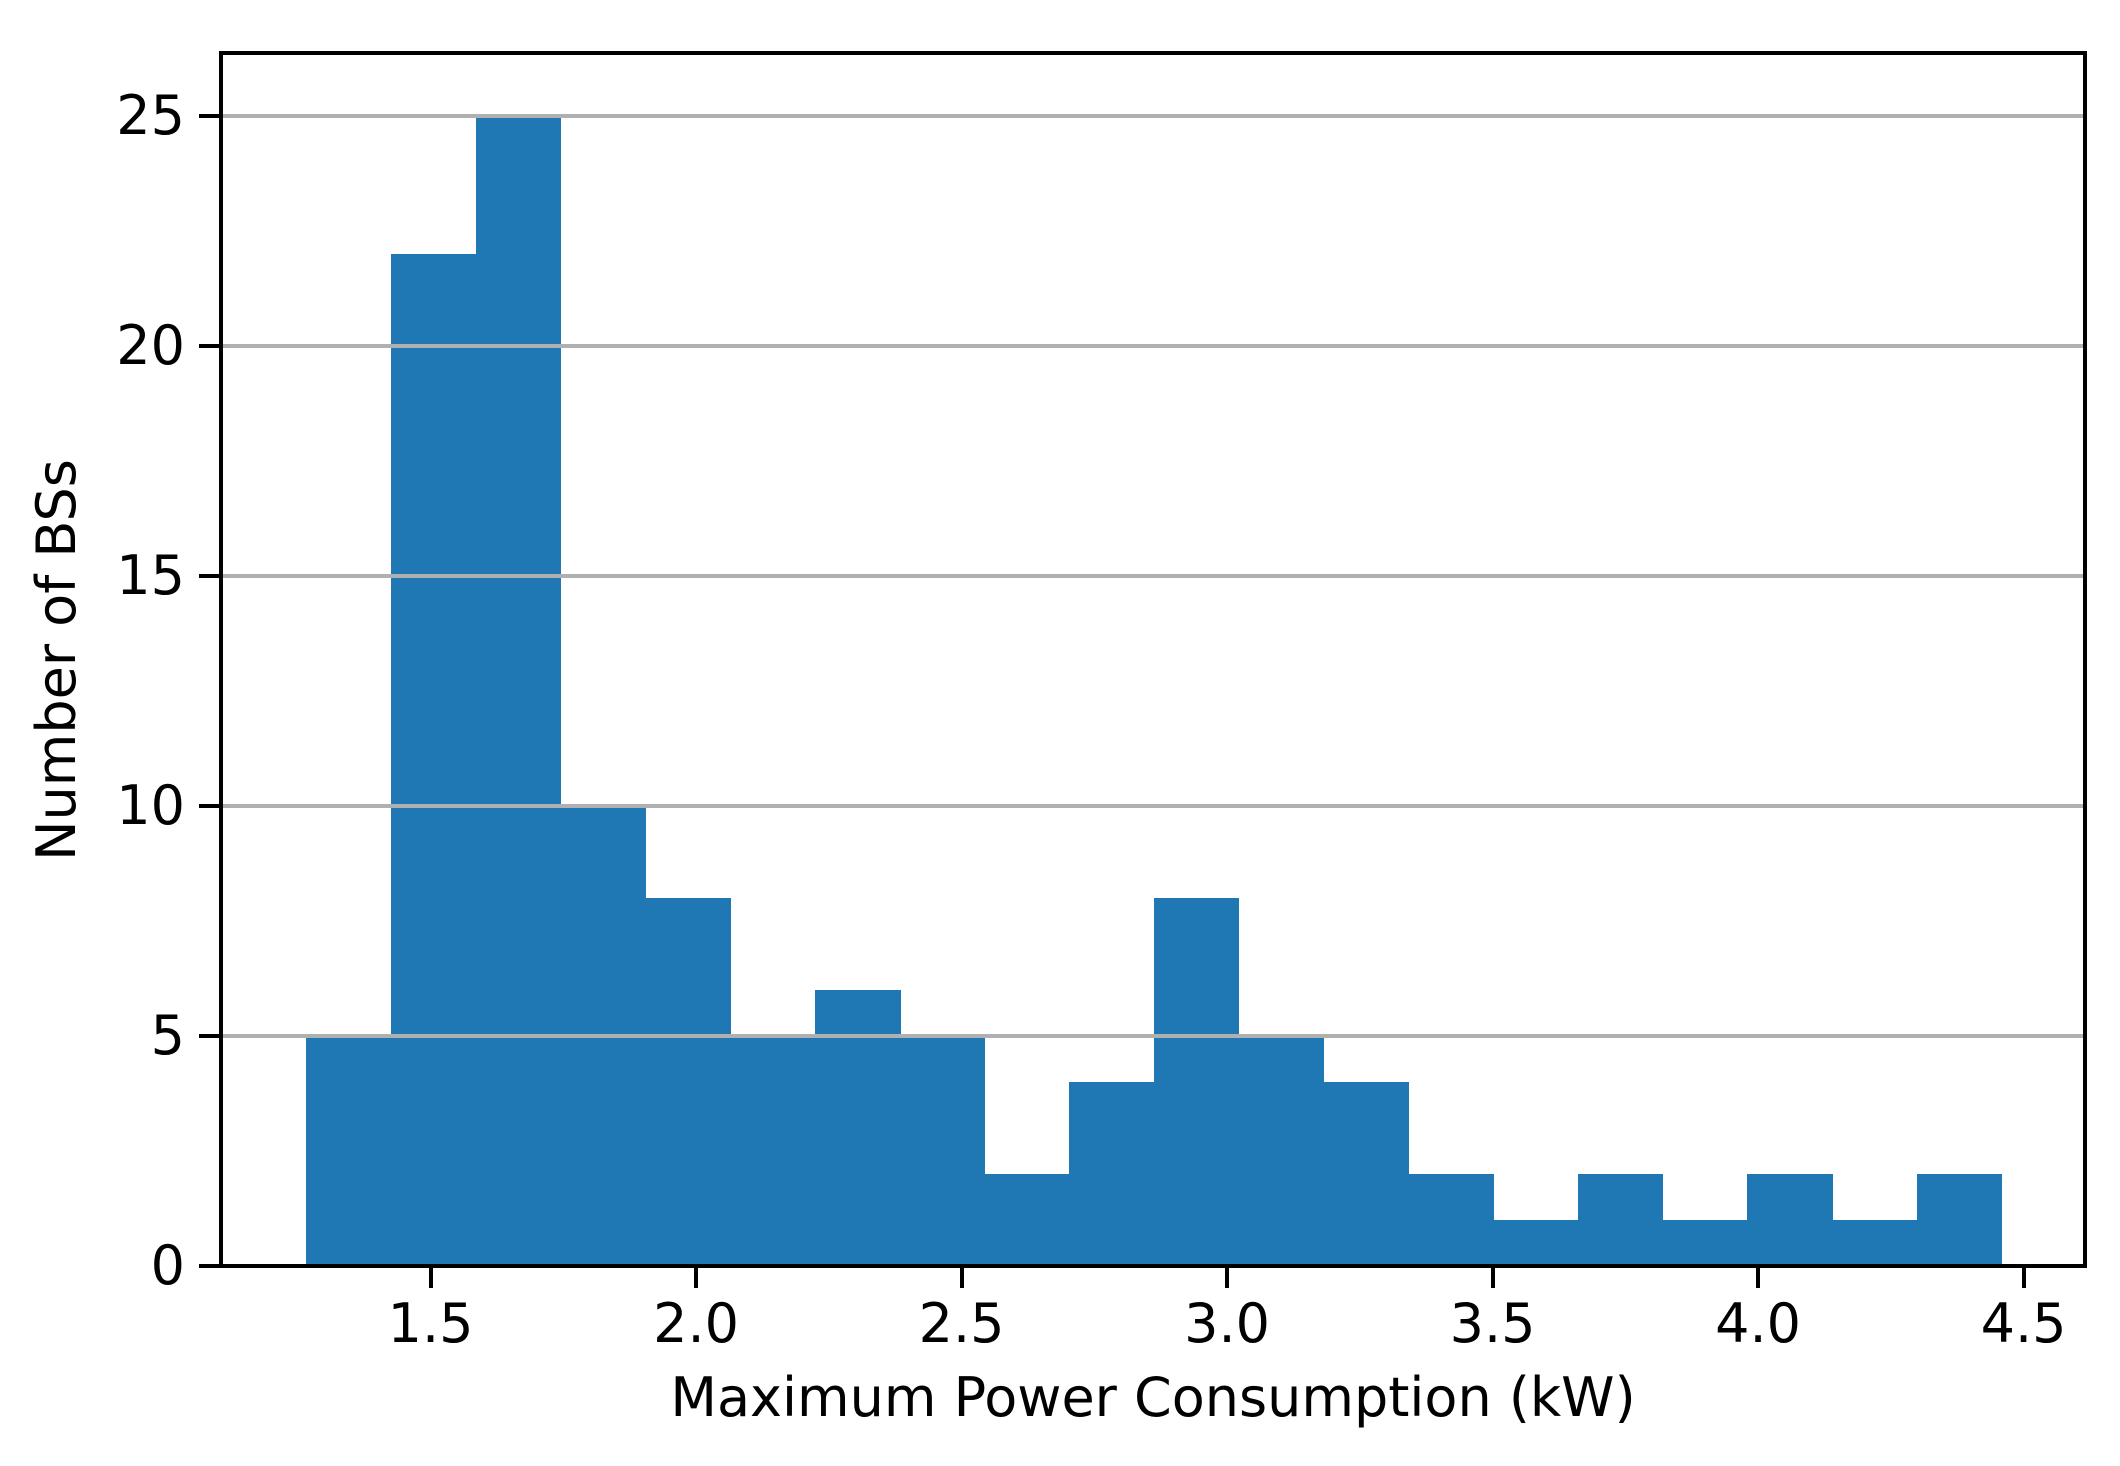 This screenshot has height=1466, width=2120. What do you see at coordinates (150, 116) in the screenshot?
I see `y-tick-label: 25` at bounding box center [150, 116].